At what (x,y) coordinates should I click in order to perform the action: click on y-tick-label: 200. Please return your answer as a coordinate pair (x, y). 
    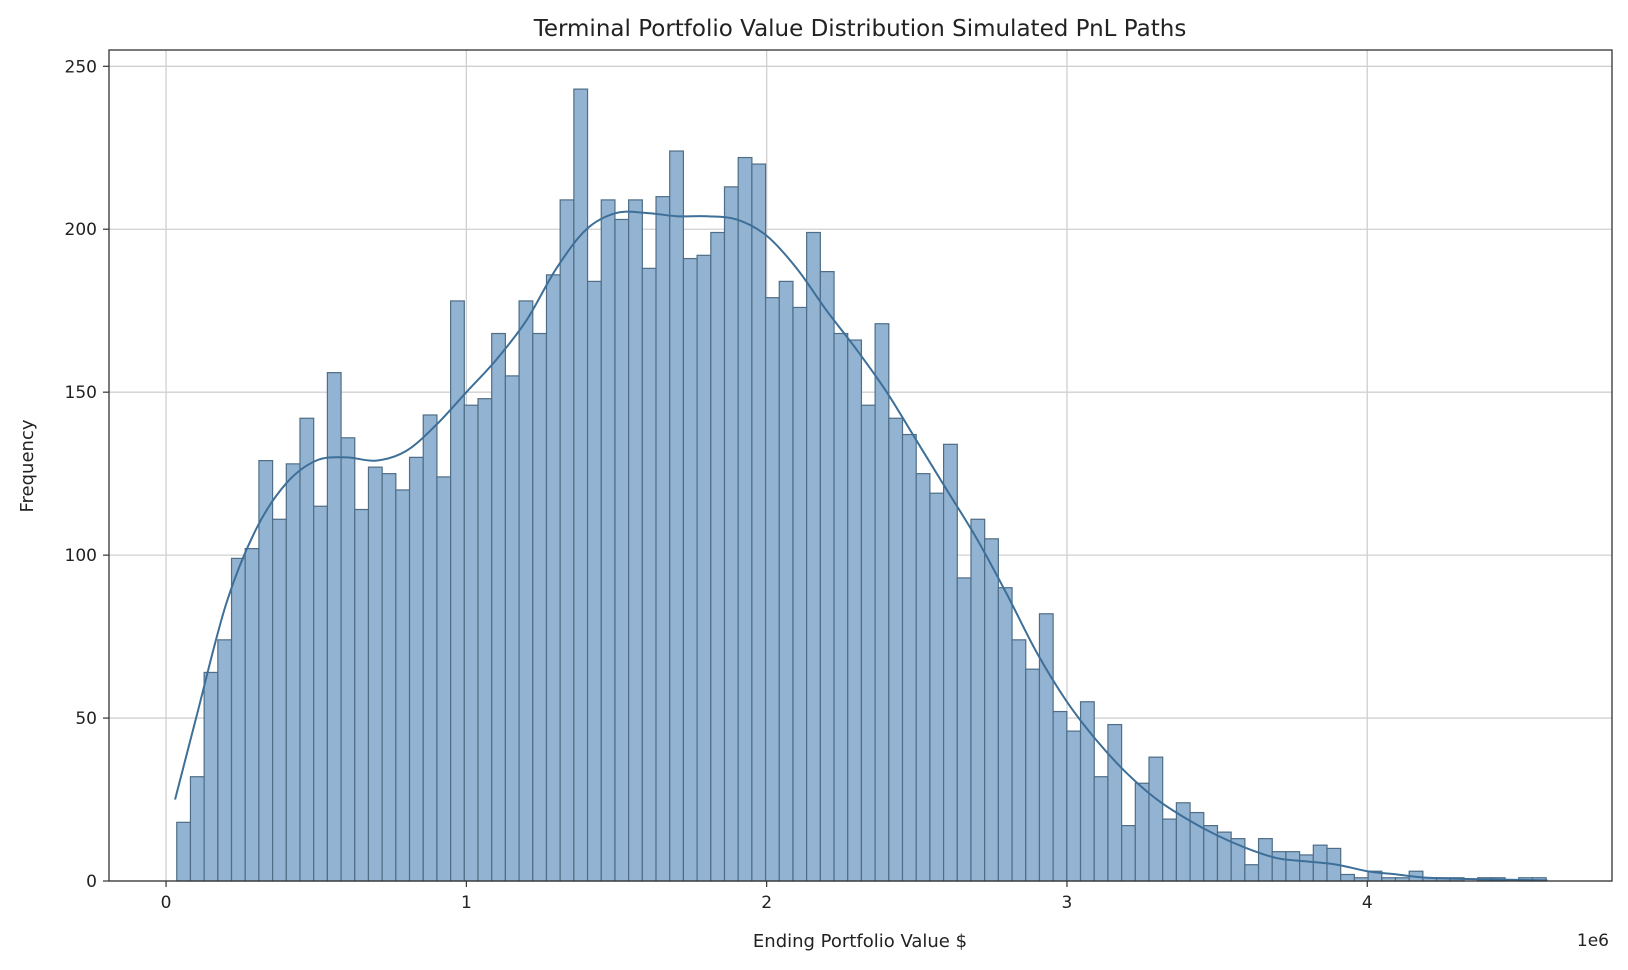
    Looking at the image, I should click on (81, 230).